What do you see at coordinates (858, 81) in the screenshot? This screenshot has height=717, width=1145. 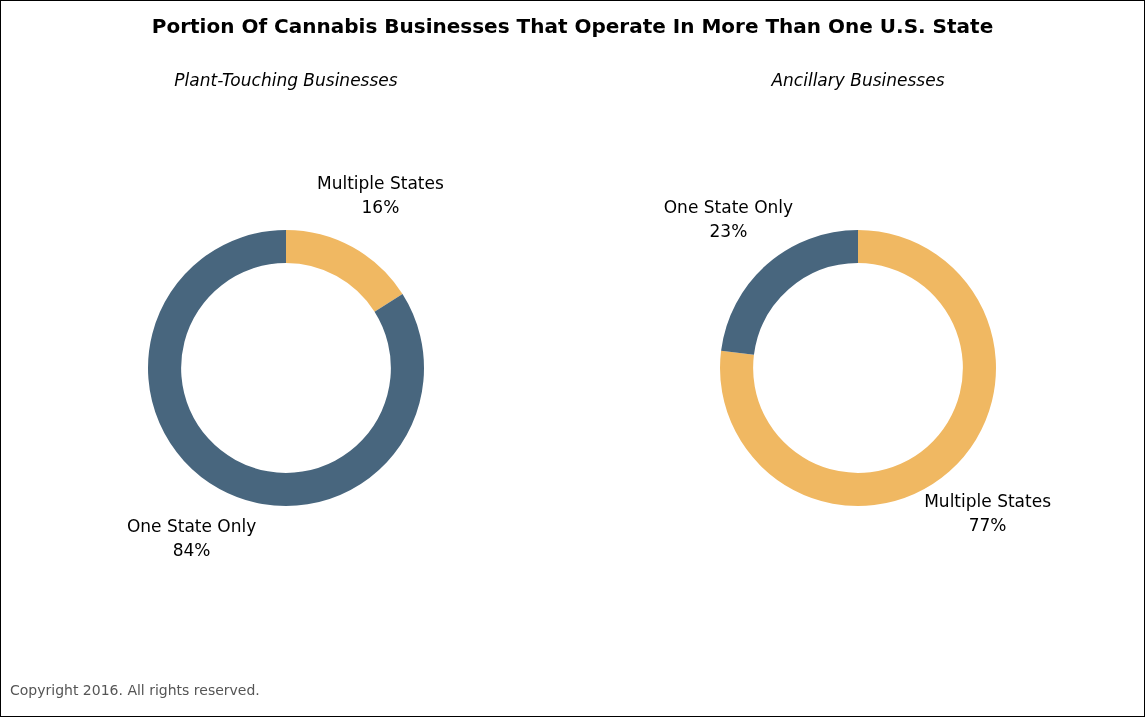 I see `chart-subtitle: Ancillary Businesses` at bounding box center [858, 81].